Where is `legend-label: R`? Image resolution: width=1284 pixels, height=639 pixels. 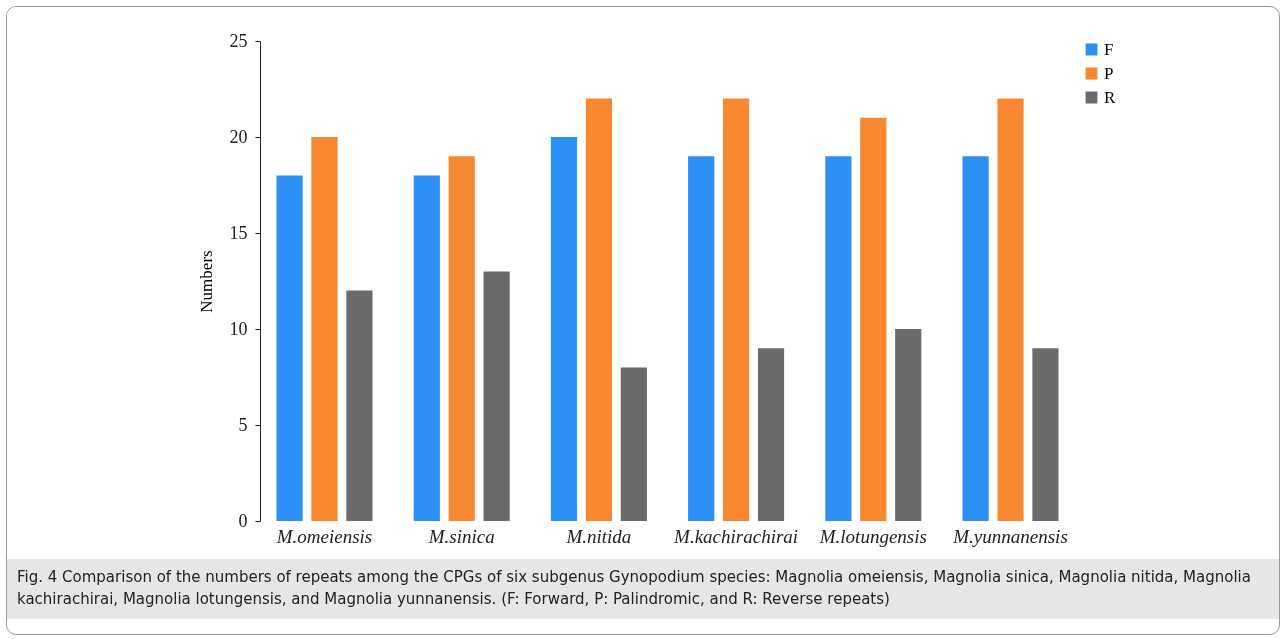 legend-label: R is located at coordinates (1110, 97).